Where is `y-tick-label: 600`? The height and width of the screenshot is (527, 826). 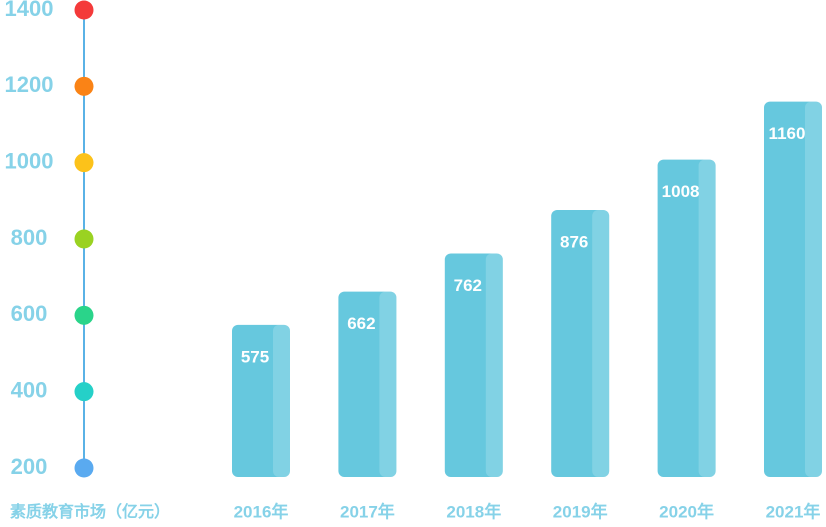
y-tick-label: 600 is located at coordinates (29, 313).